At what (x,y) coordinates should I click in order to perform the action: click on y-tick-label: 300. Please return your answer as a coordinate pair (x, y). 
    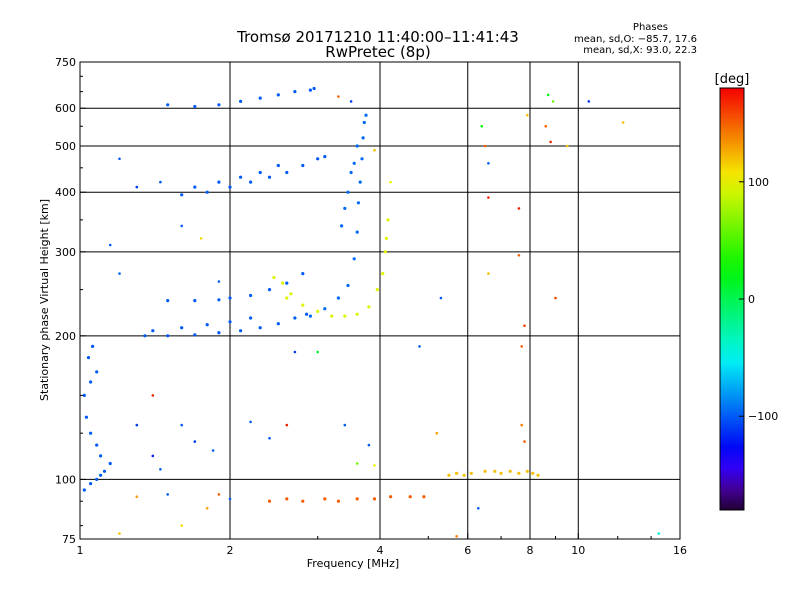
    Looking at the image, I should click on (65, 252).